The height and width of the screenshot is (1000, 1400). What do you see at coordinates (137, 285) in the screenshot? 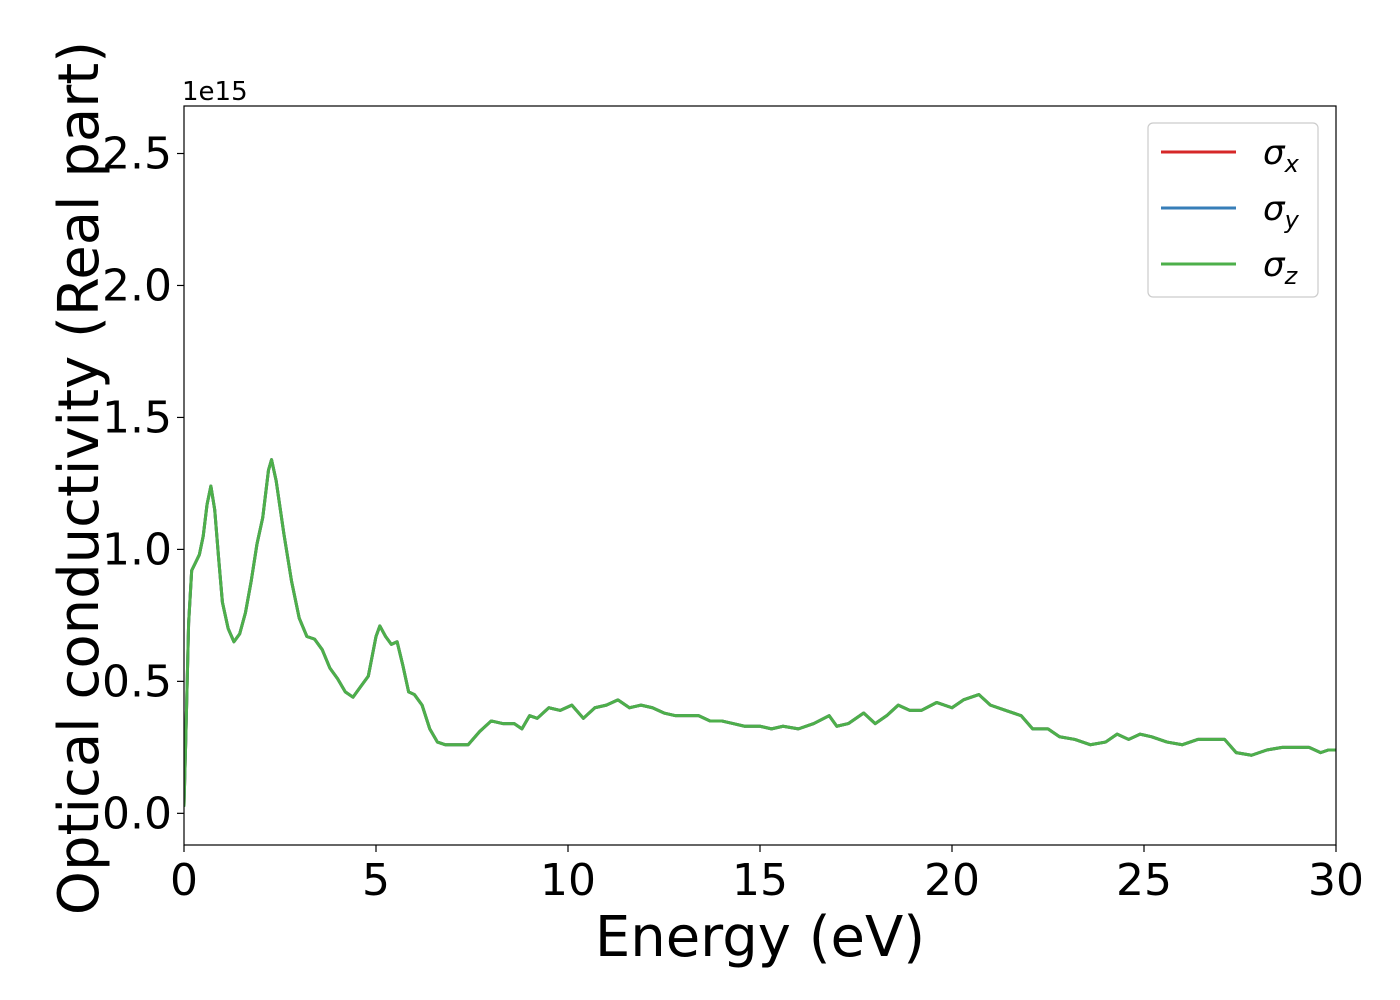
I see `y-tick-label: 2.0` at bounding box center [137, 285].